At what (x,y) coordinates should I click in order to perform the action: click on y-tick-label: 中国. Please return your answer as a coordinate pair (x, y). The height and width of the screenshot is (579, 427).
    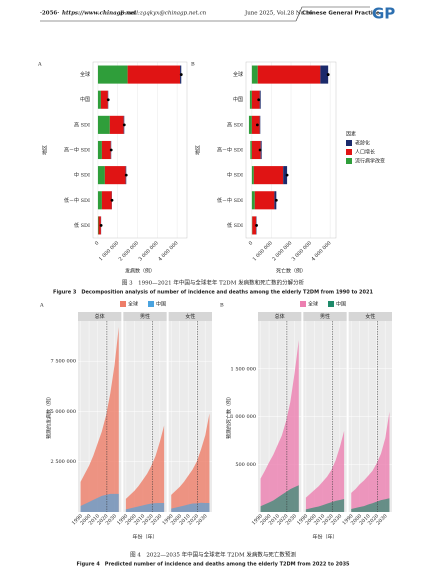
    Looking at the image, I should click on (238, 99).